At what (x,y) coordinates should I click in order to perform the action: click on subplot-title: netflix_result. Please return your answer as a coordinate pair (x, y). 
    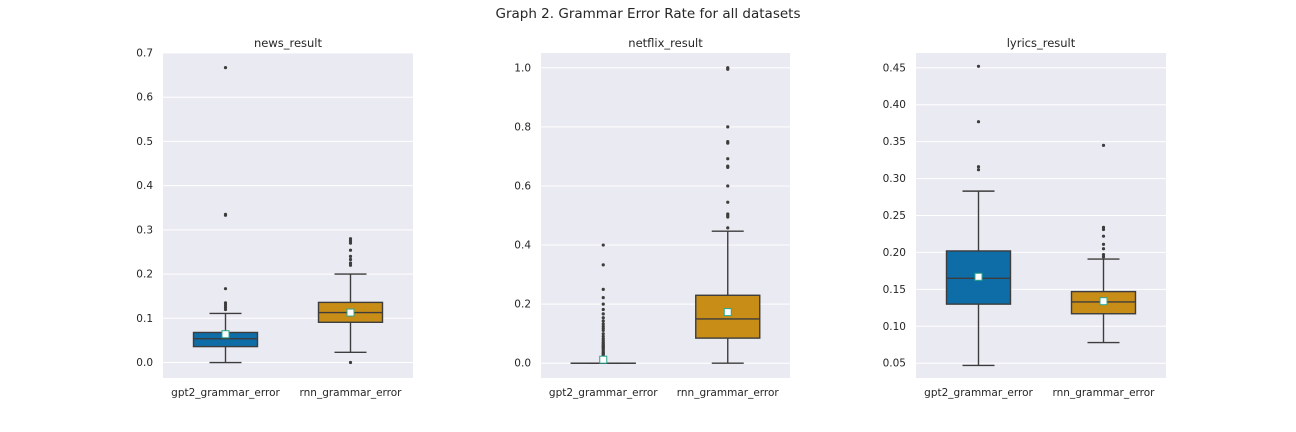
    Looking at the image, I should click on (665, 43).